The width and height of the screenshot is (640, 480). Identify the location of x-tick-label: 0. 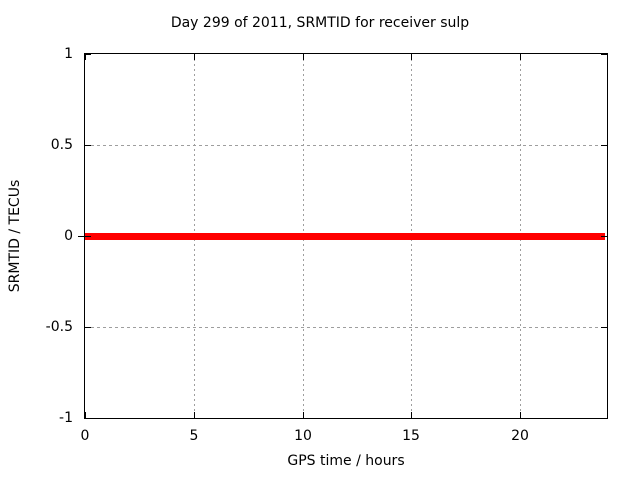
(85, 436).